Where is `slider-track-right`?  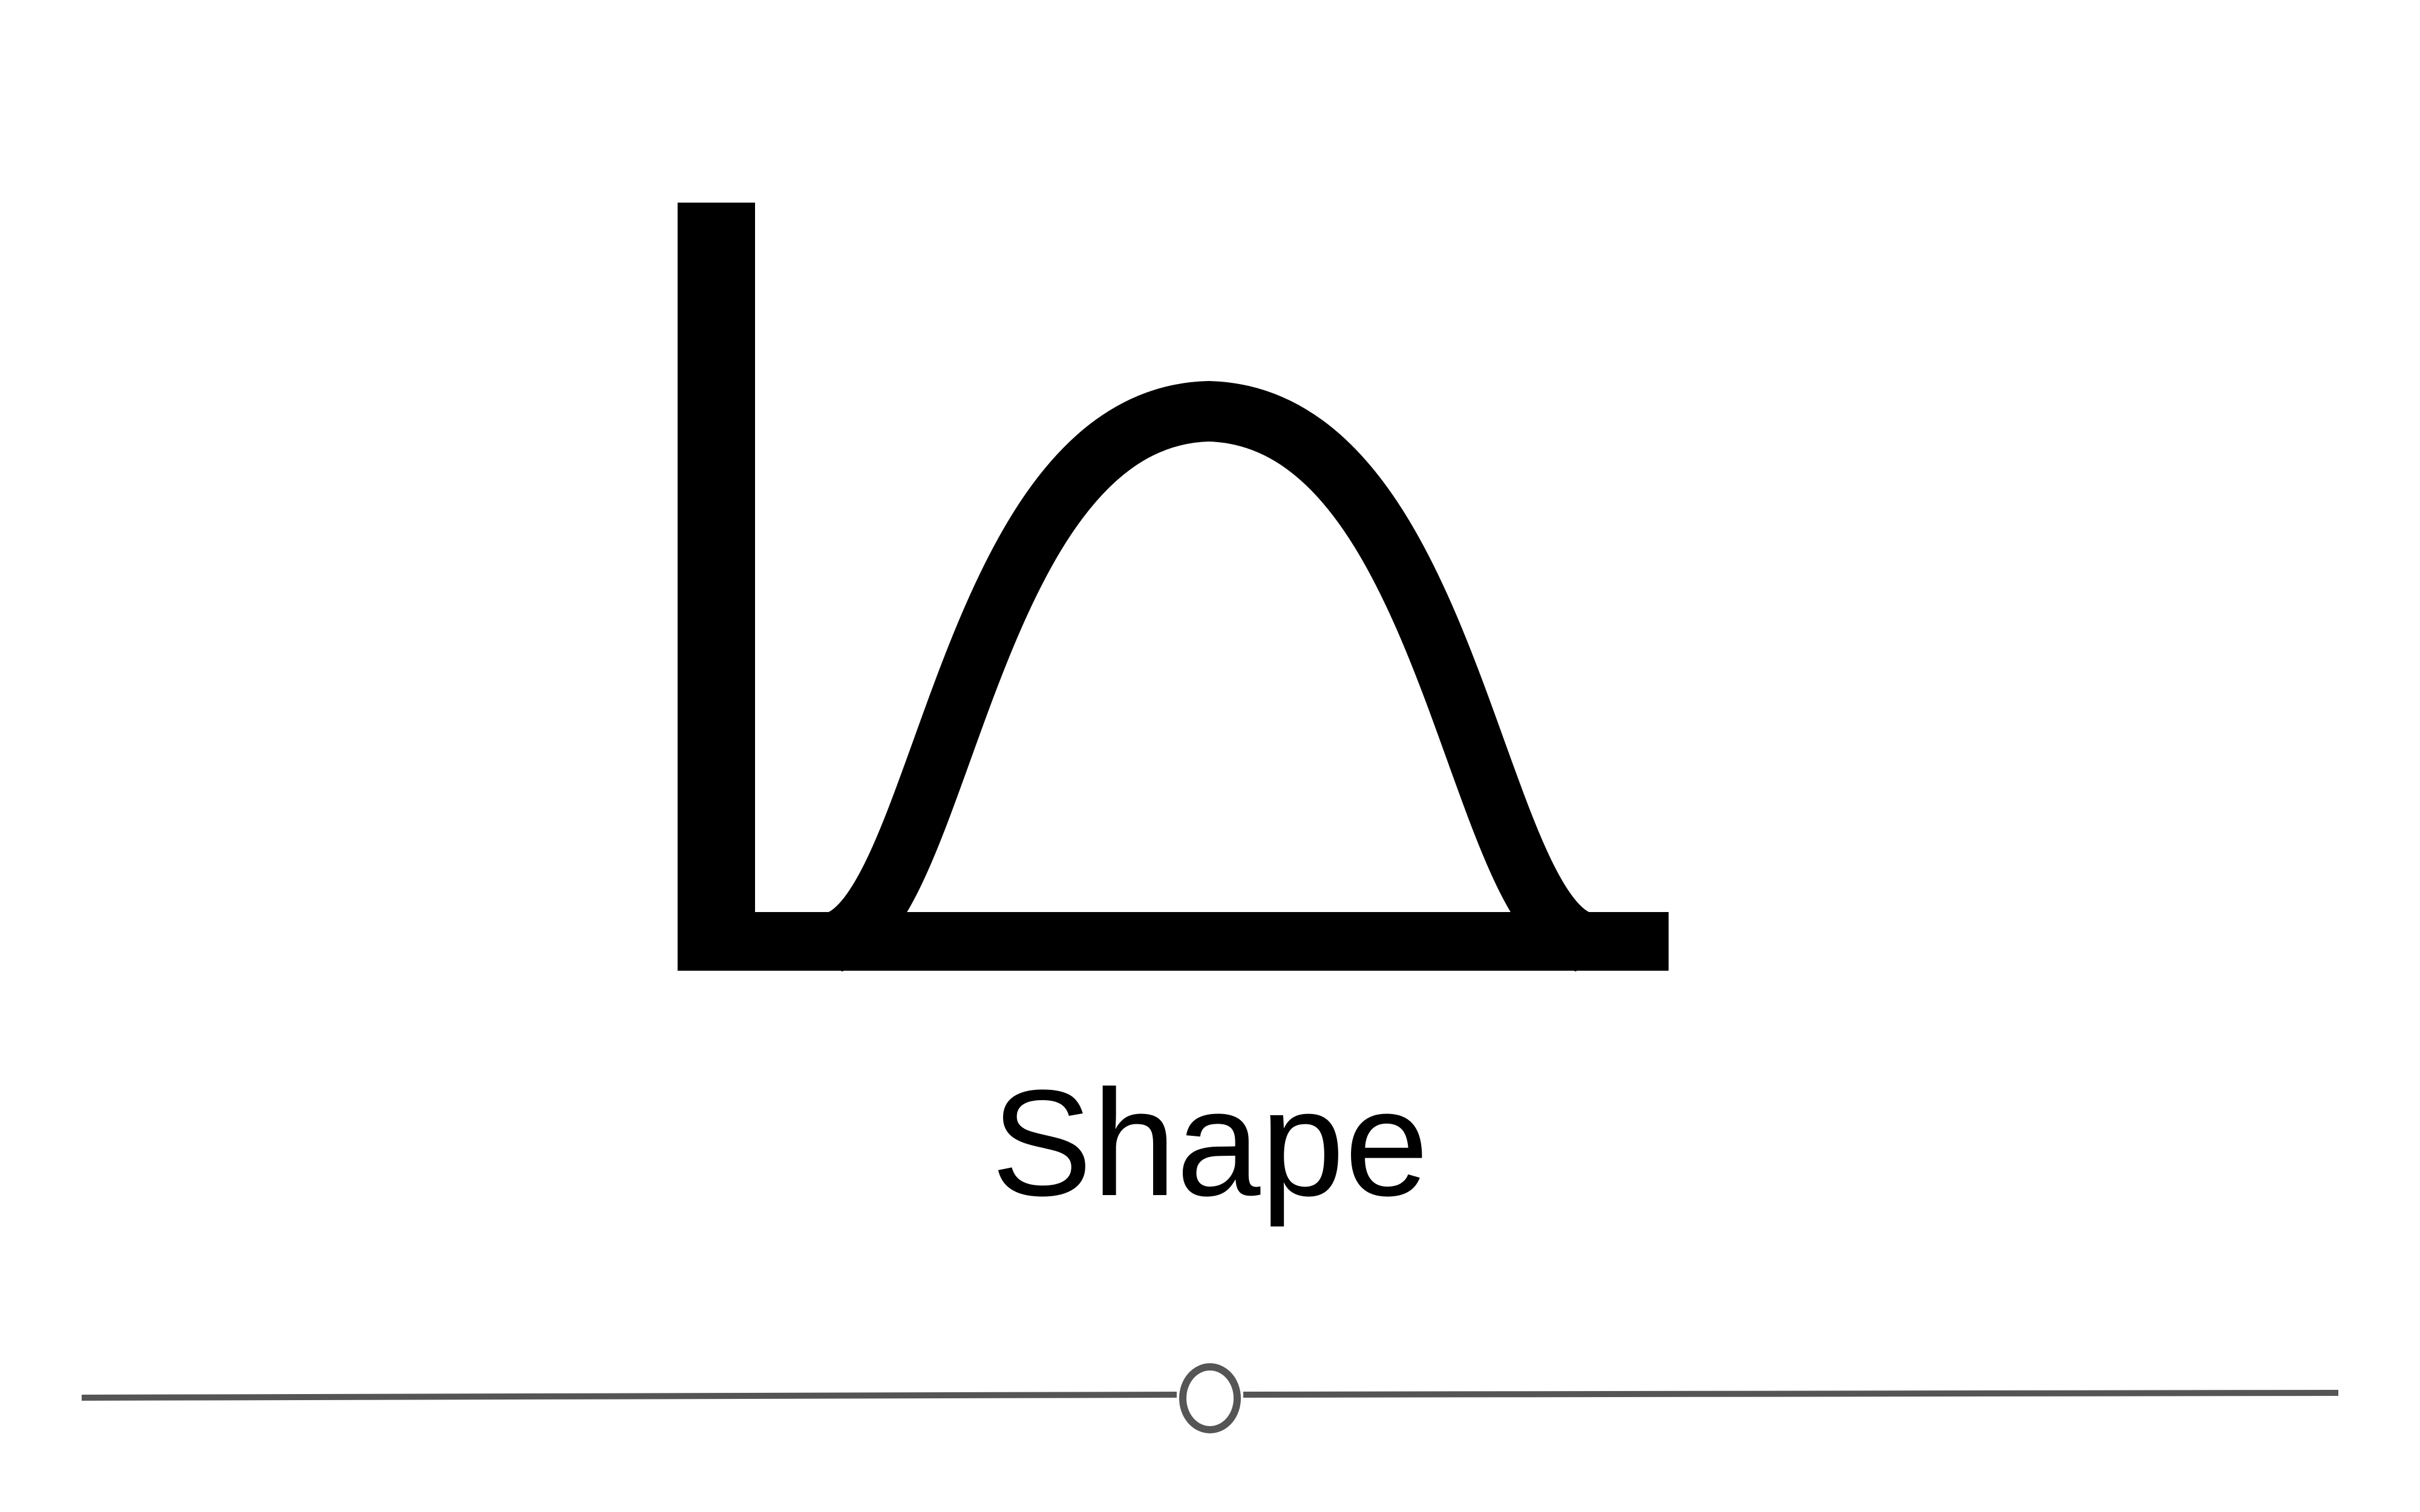
slider-track-right is located at coordinates (1791, 1394).